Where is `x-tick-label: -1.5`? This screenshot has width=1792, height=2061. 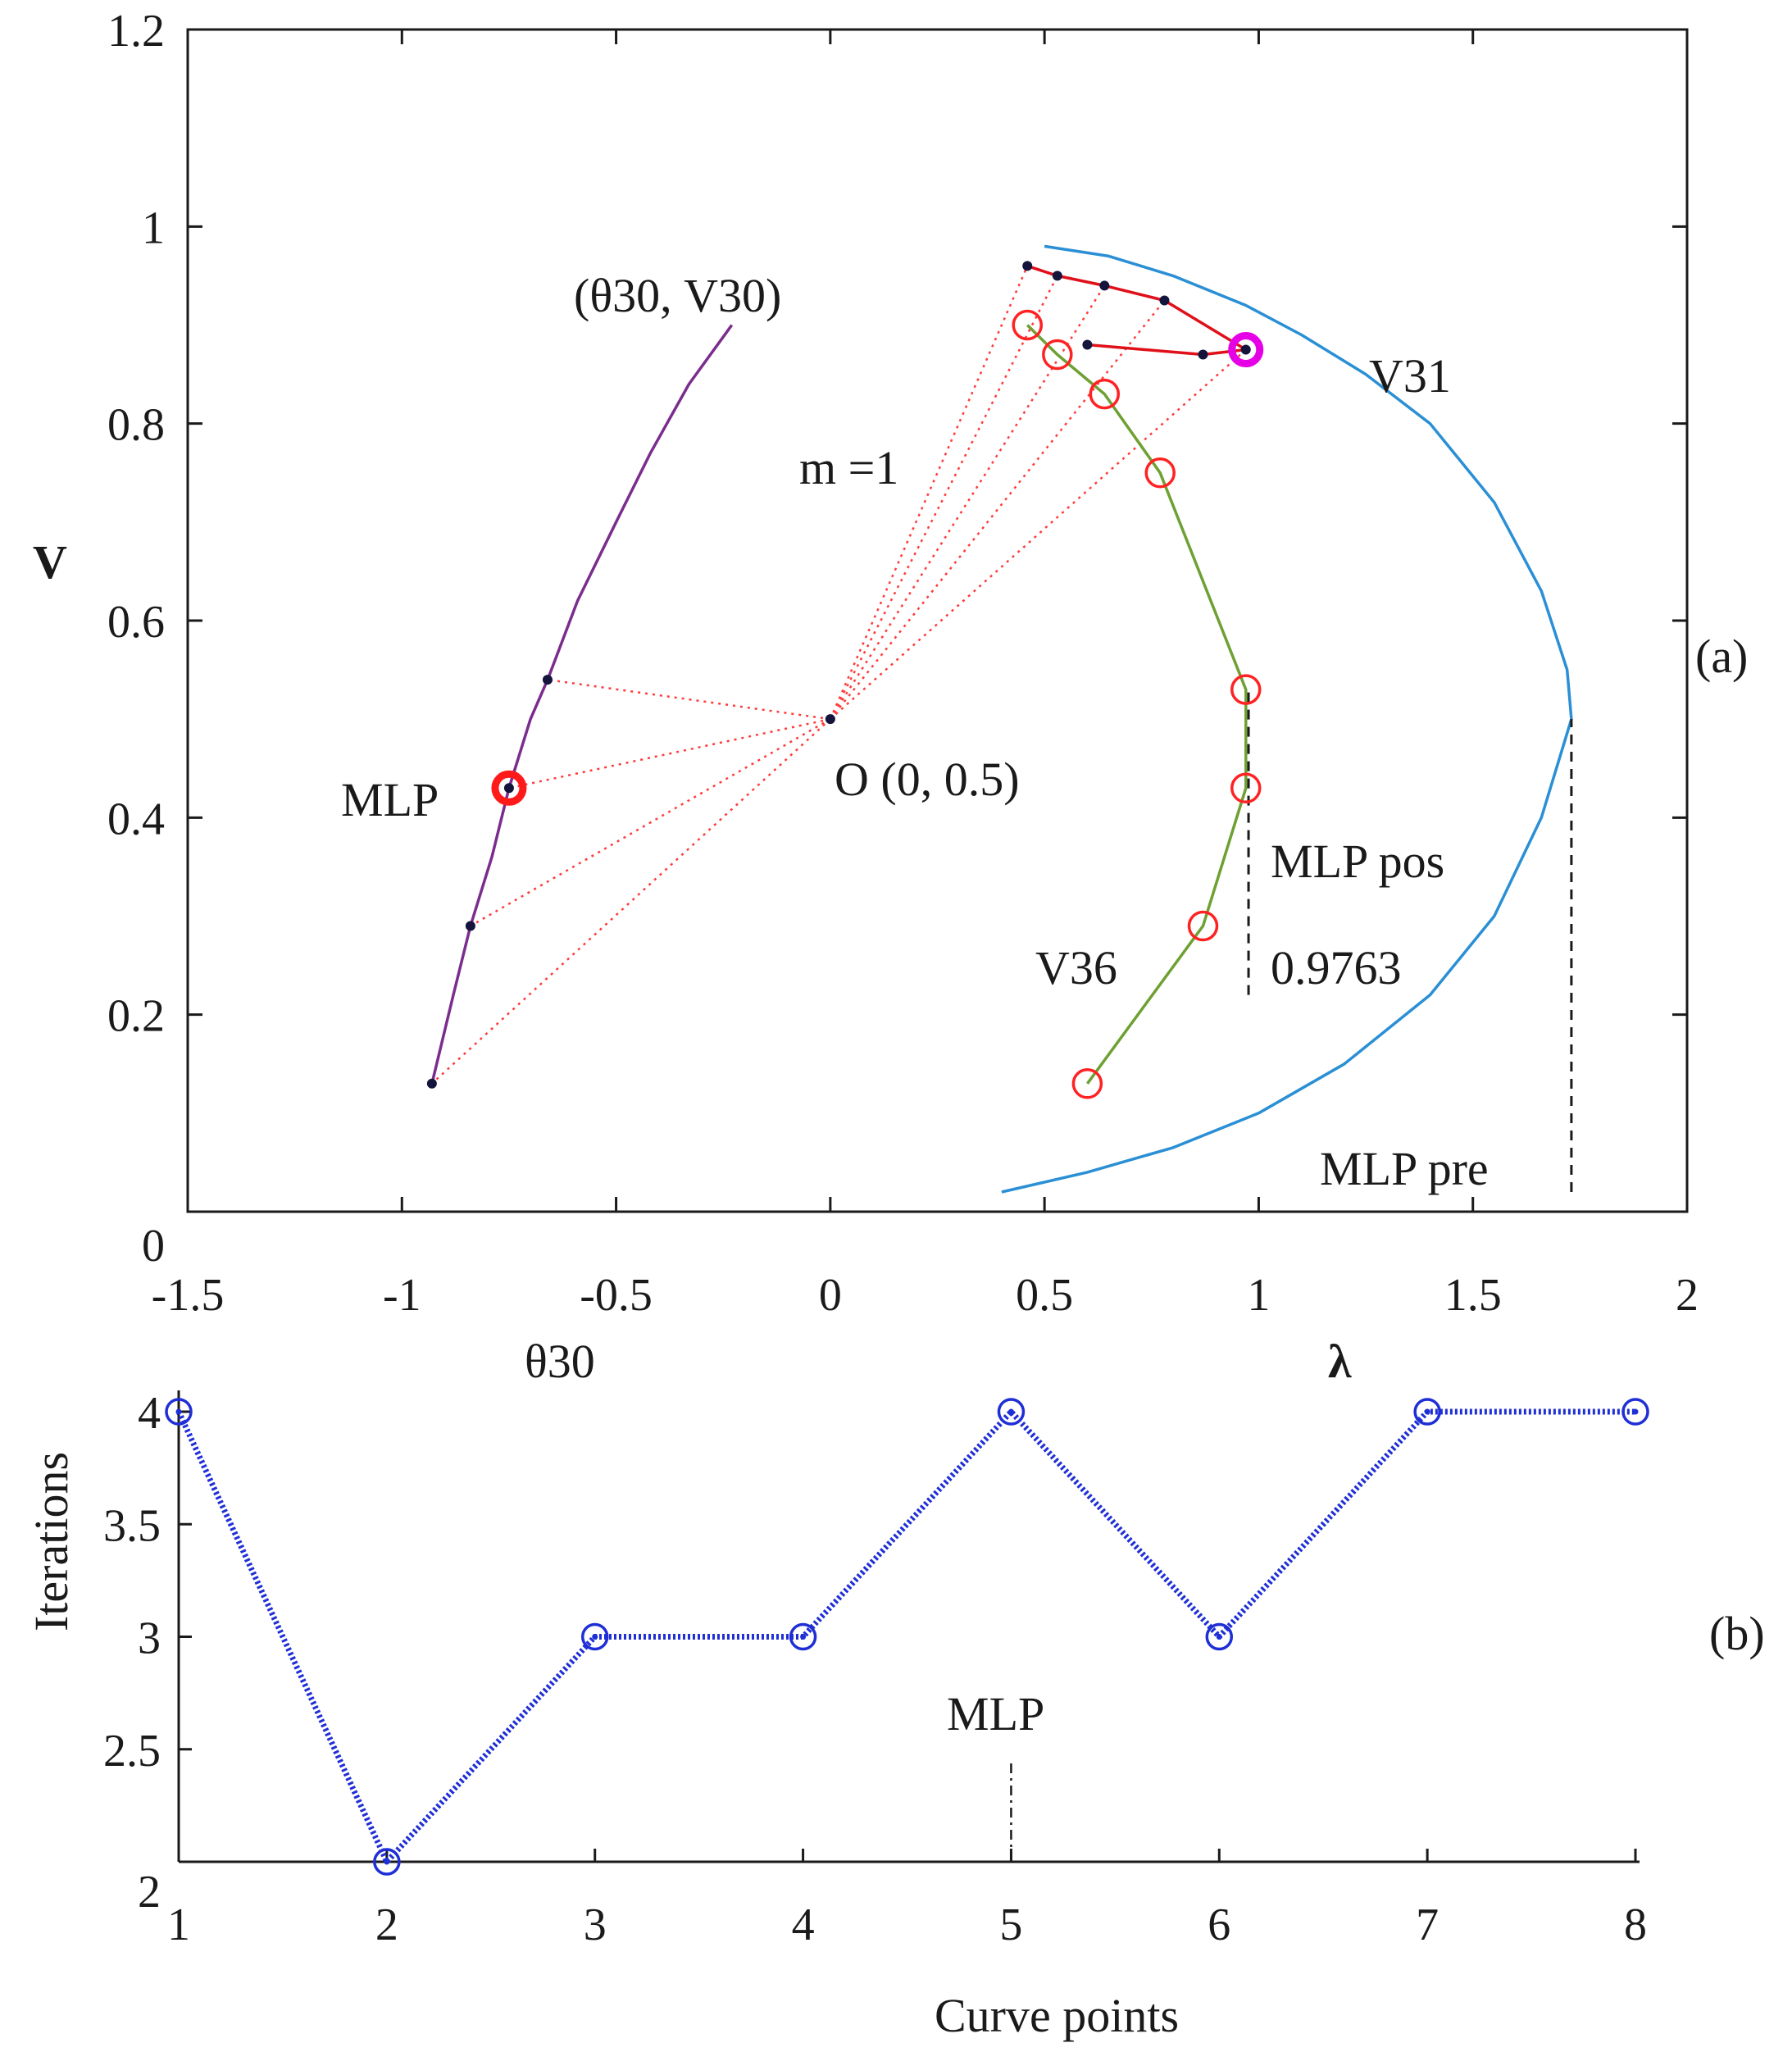 x-tick-label: -1.5 is located at coordinates (188, 1295).